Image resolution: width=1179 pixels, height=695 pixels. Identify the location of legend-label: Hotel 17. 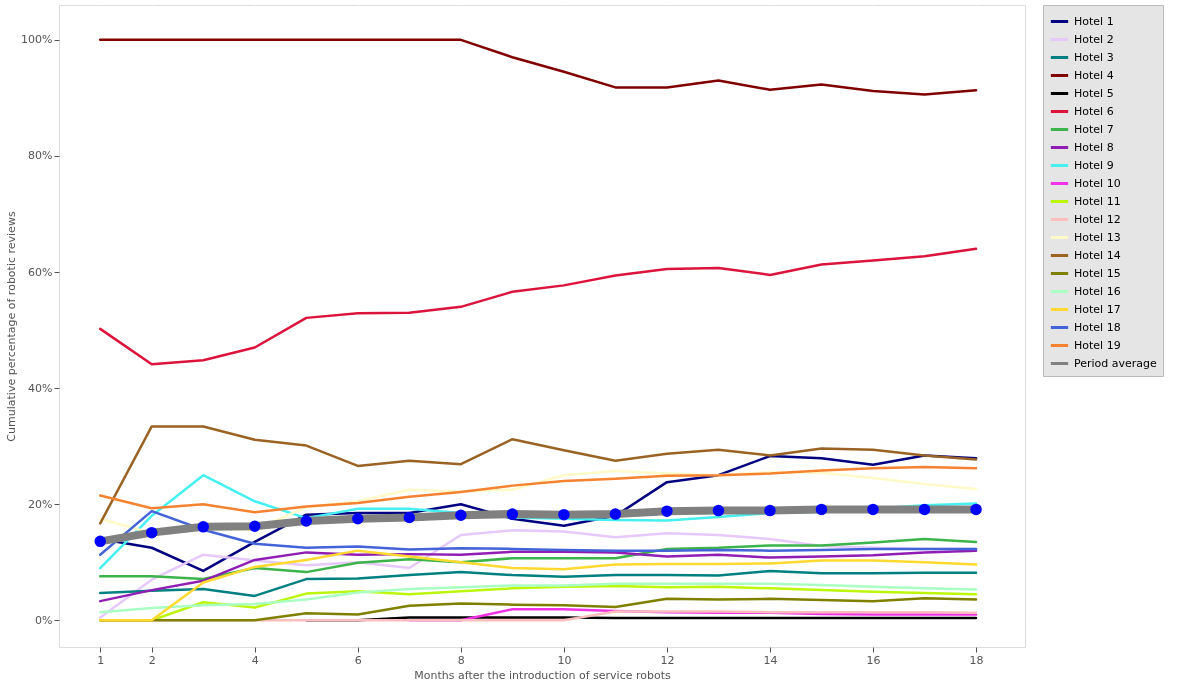
(1097, 309).